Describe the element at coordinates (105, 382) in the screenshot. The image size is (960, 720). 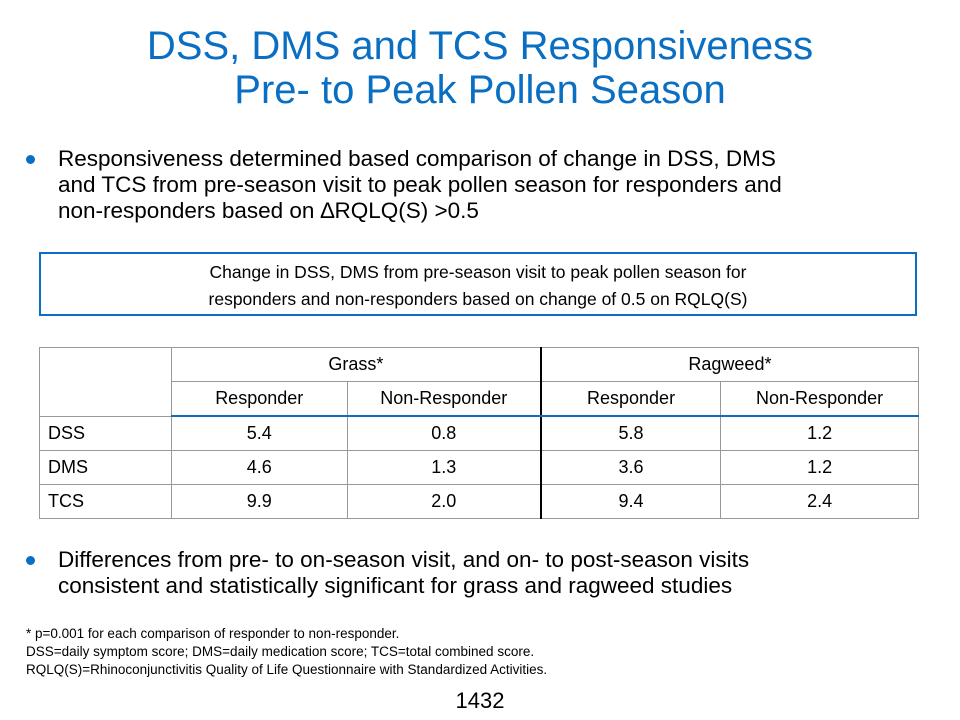
I see `table-corner-cell` at that location.